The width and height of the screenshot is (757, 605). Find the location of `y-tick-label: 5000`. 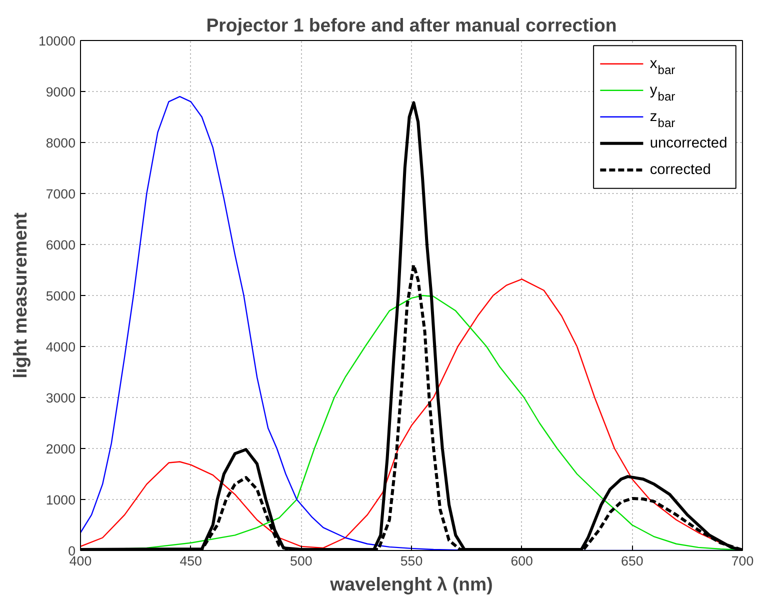

y-tick-label: 5000 is located at coordinates (61, 296).